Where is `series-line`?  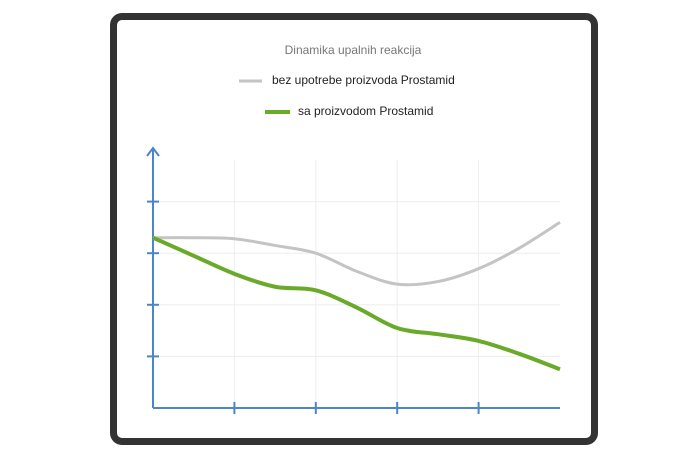 series-line is located at coordinates (356, 253).